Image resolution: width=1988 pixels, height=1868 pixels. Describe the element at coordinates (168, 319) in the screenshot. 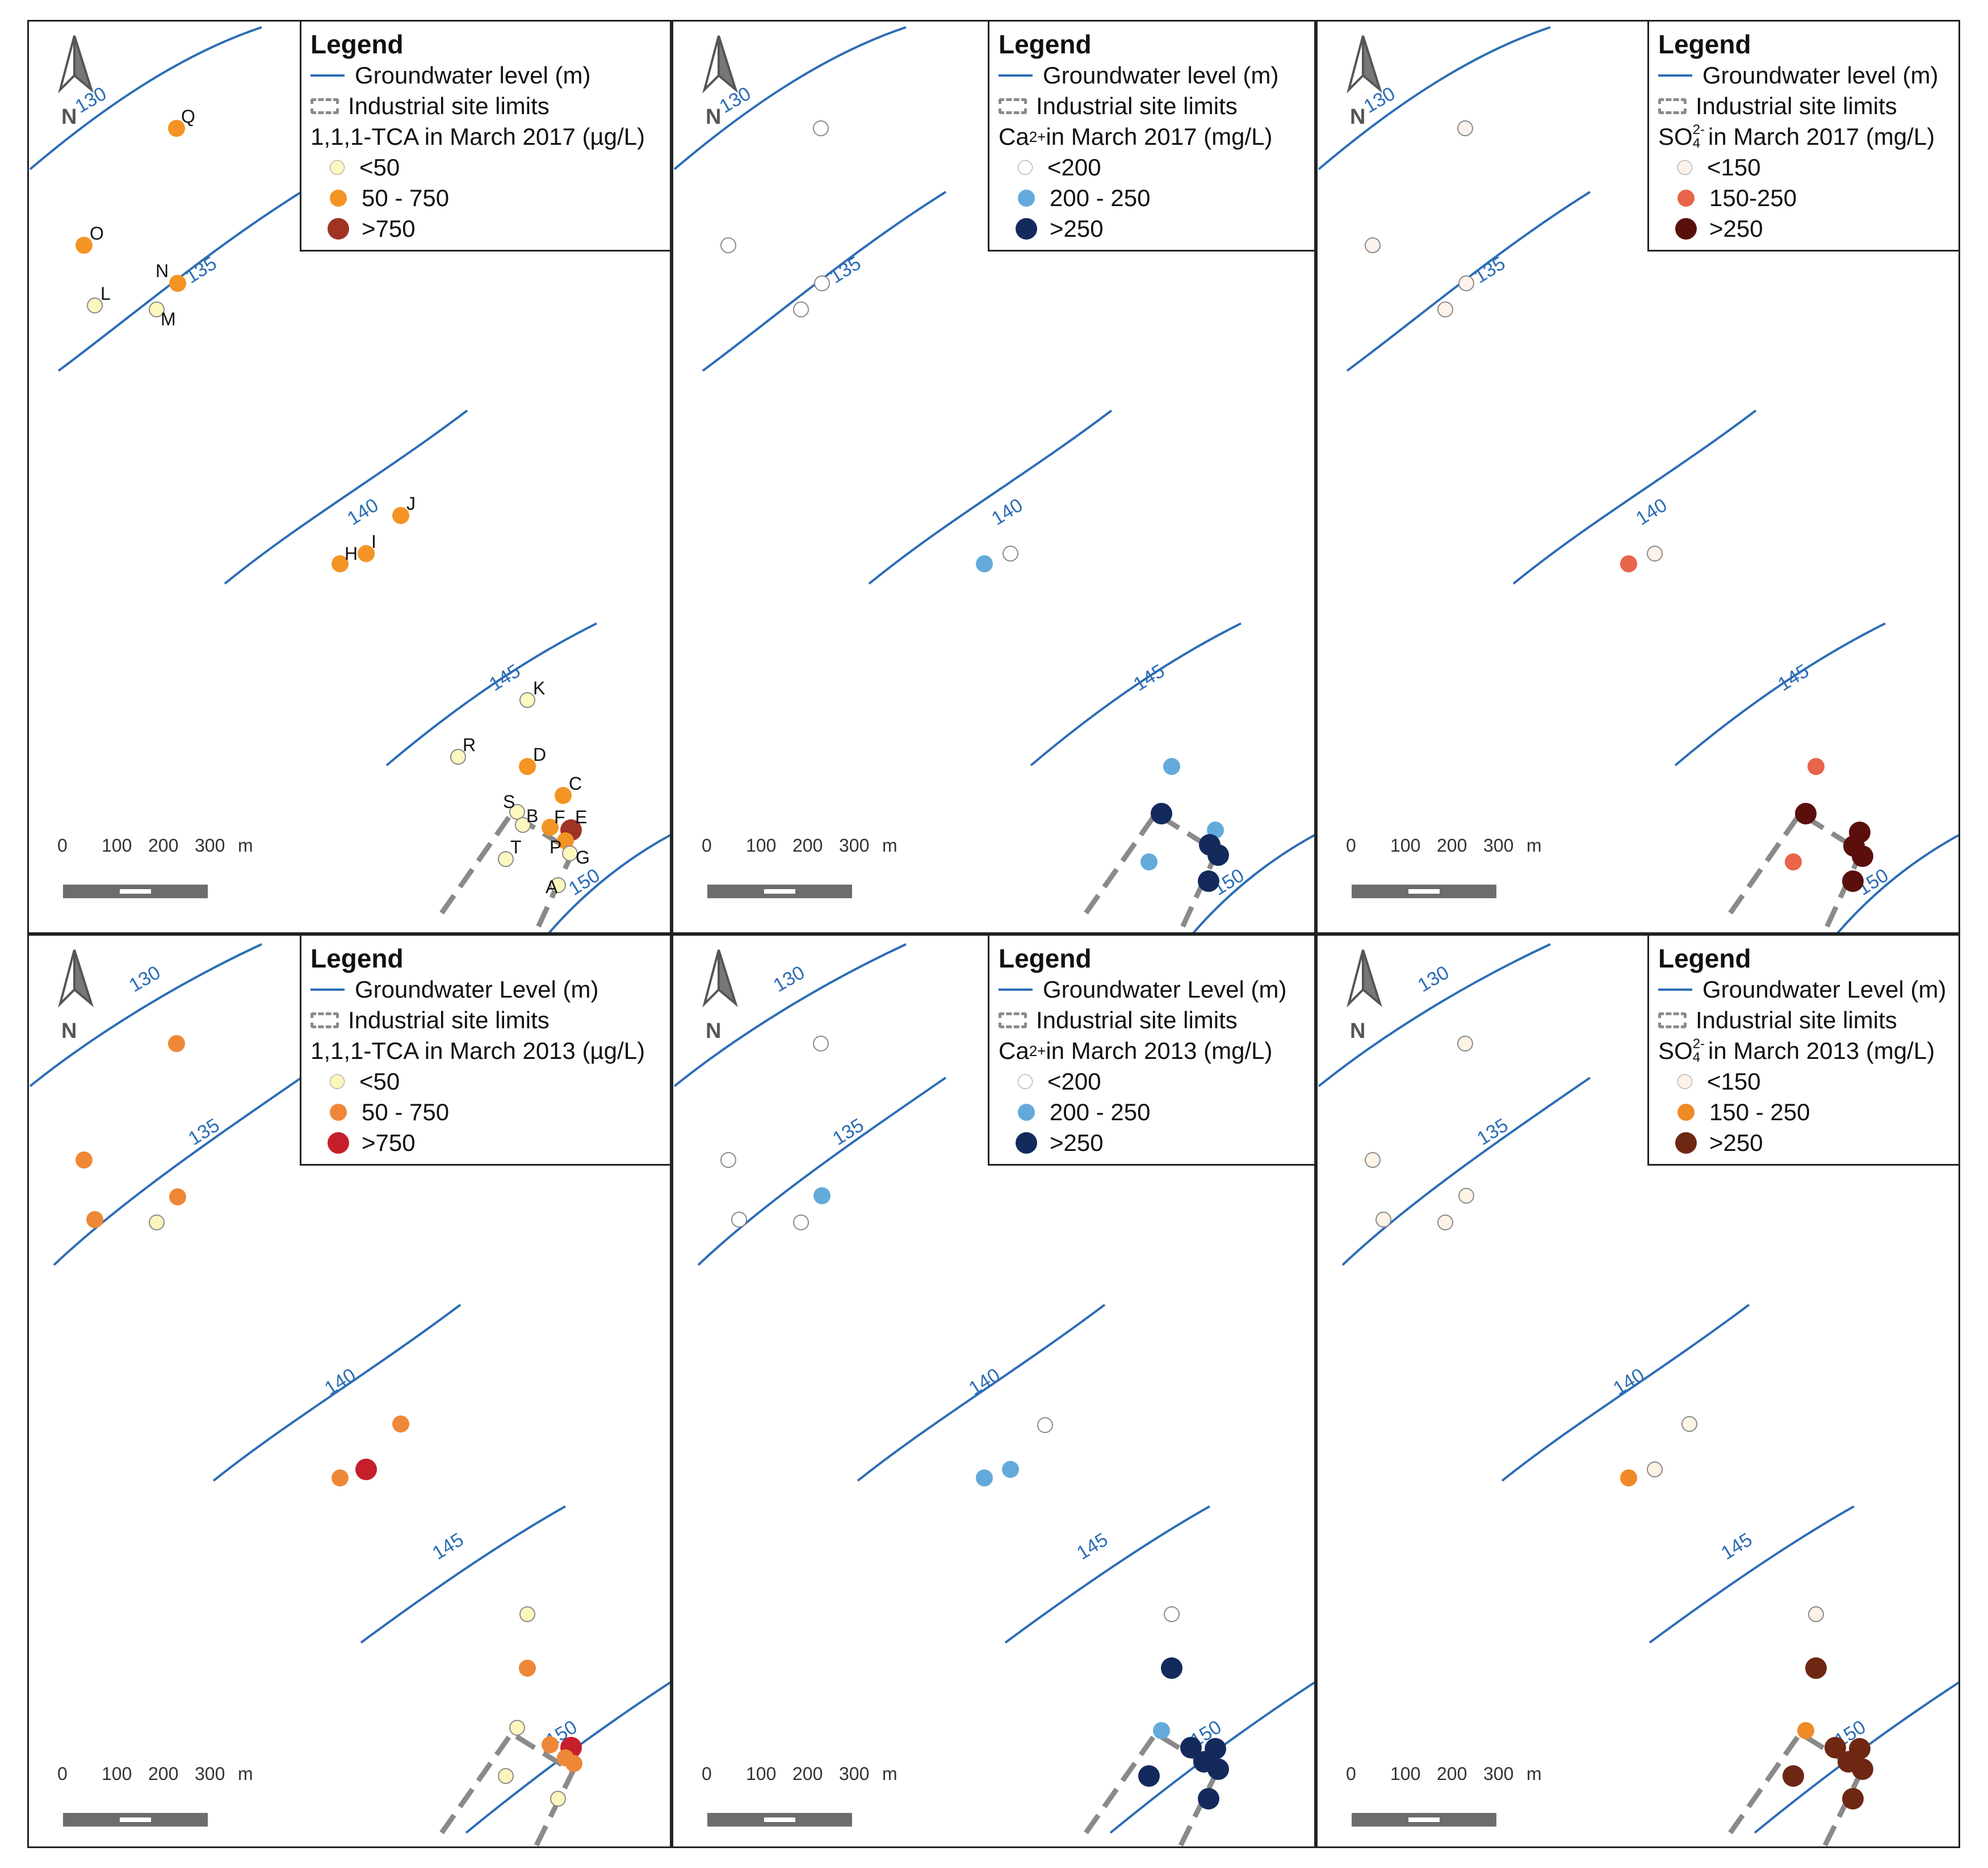

I see `well-label-M: M` at that location.